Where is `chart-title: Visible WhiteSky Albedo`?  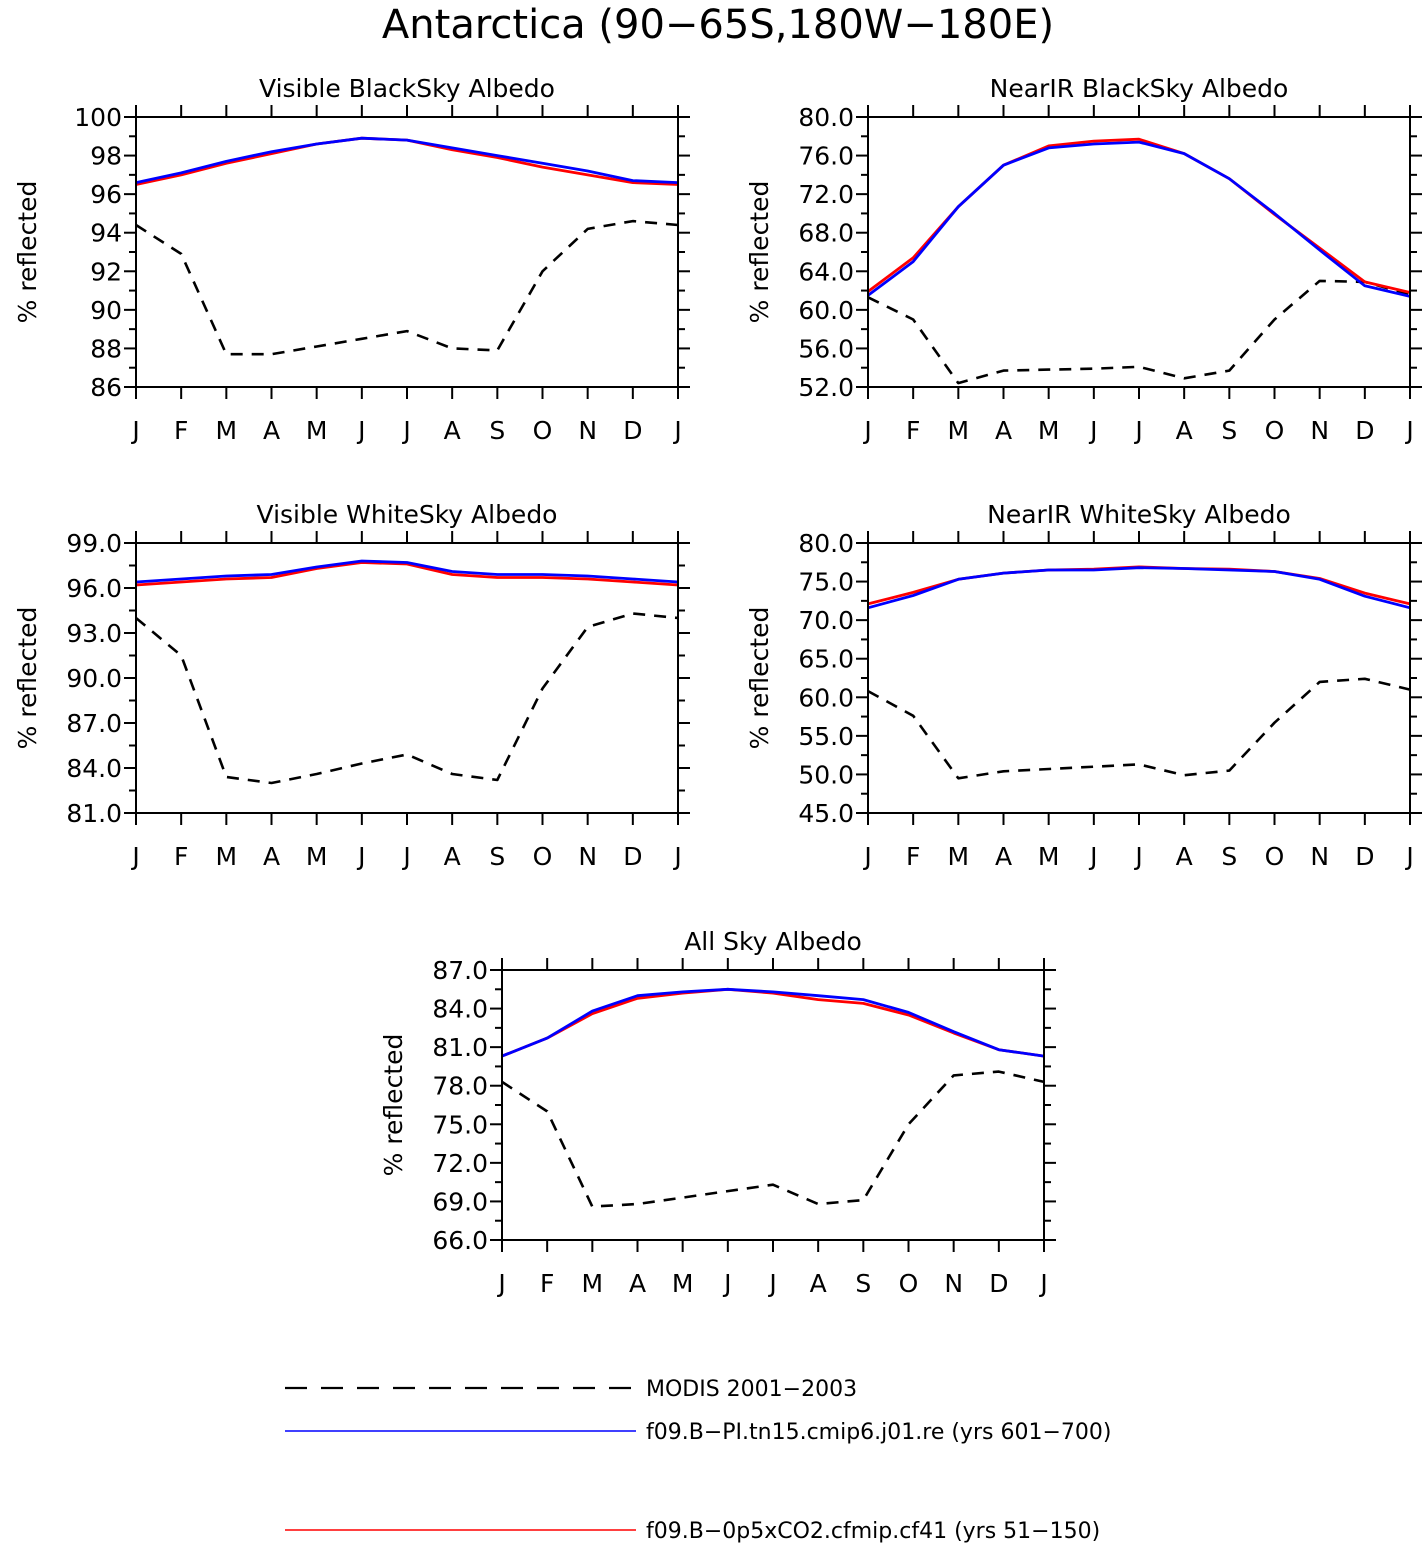 chart-title: Visible WhiteSky Albedo is located at coordinates (407, 514).